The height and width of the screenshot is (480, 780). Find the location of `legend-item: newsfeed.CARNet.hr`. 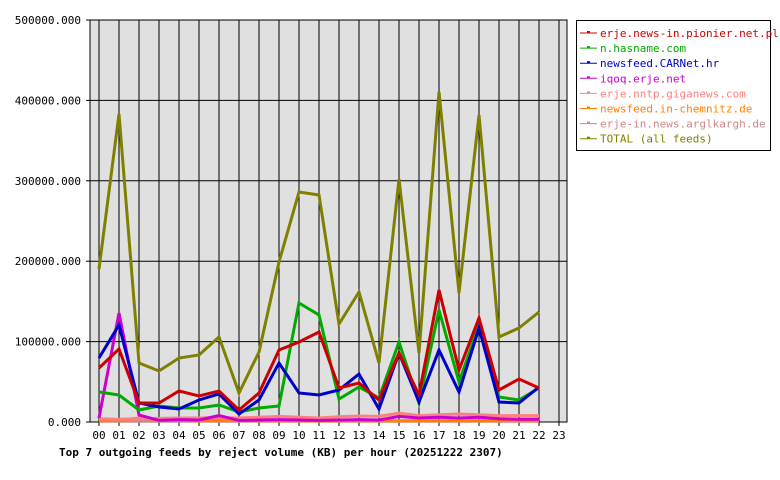

legend-item: newsfeed.CARNet.hr is located at coordinates (650, 63).